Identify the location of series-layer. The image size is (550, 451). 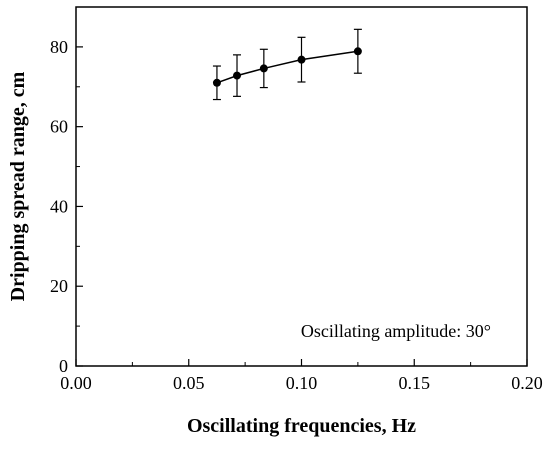
(287, 64).